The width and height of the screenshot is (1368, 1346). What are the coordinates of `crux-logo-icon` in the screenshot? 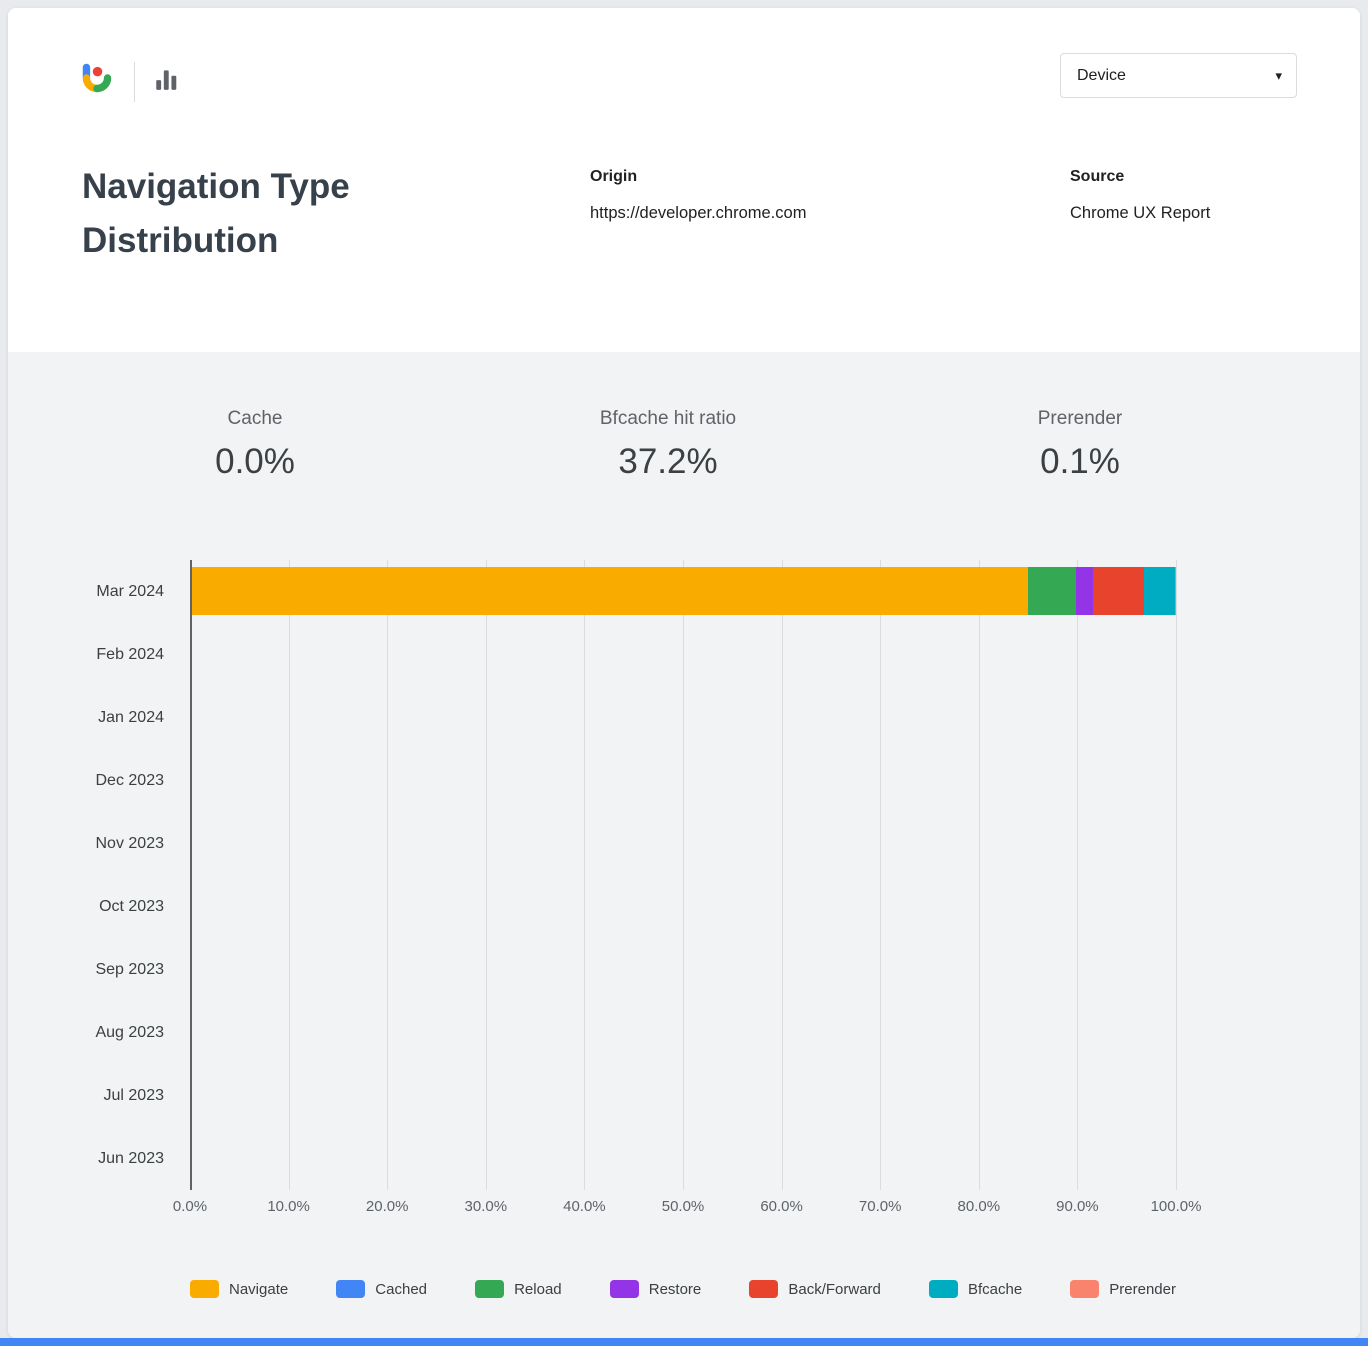 It's located at (97, 81).